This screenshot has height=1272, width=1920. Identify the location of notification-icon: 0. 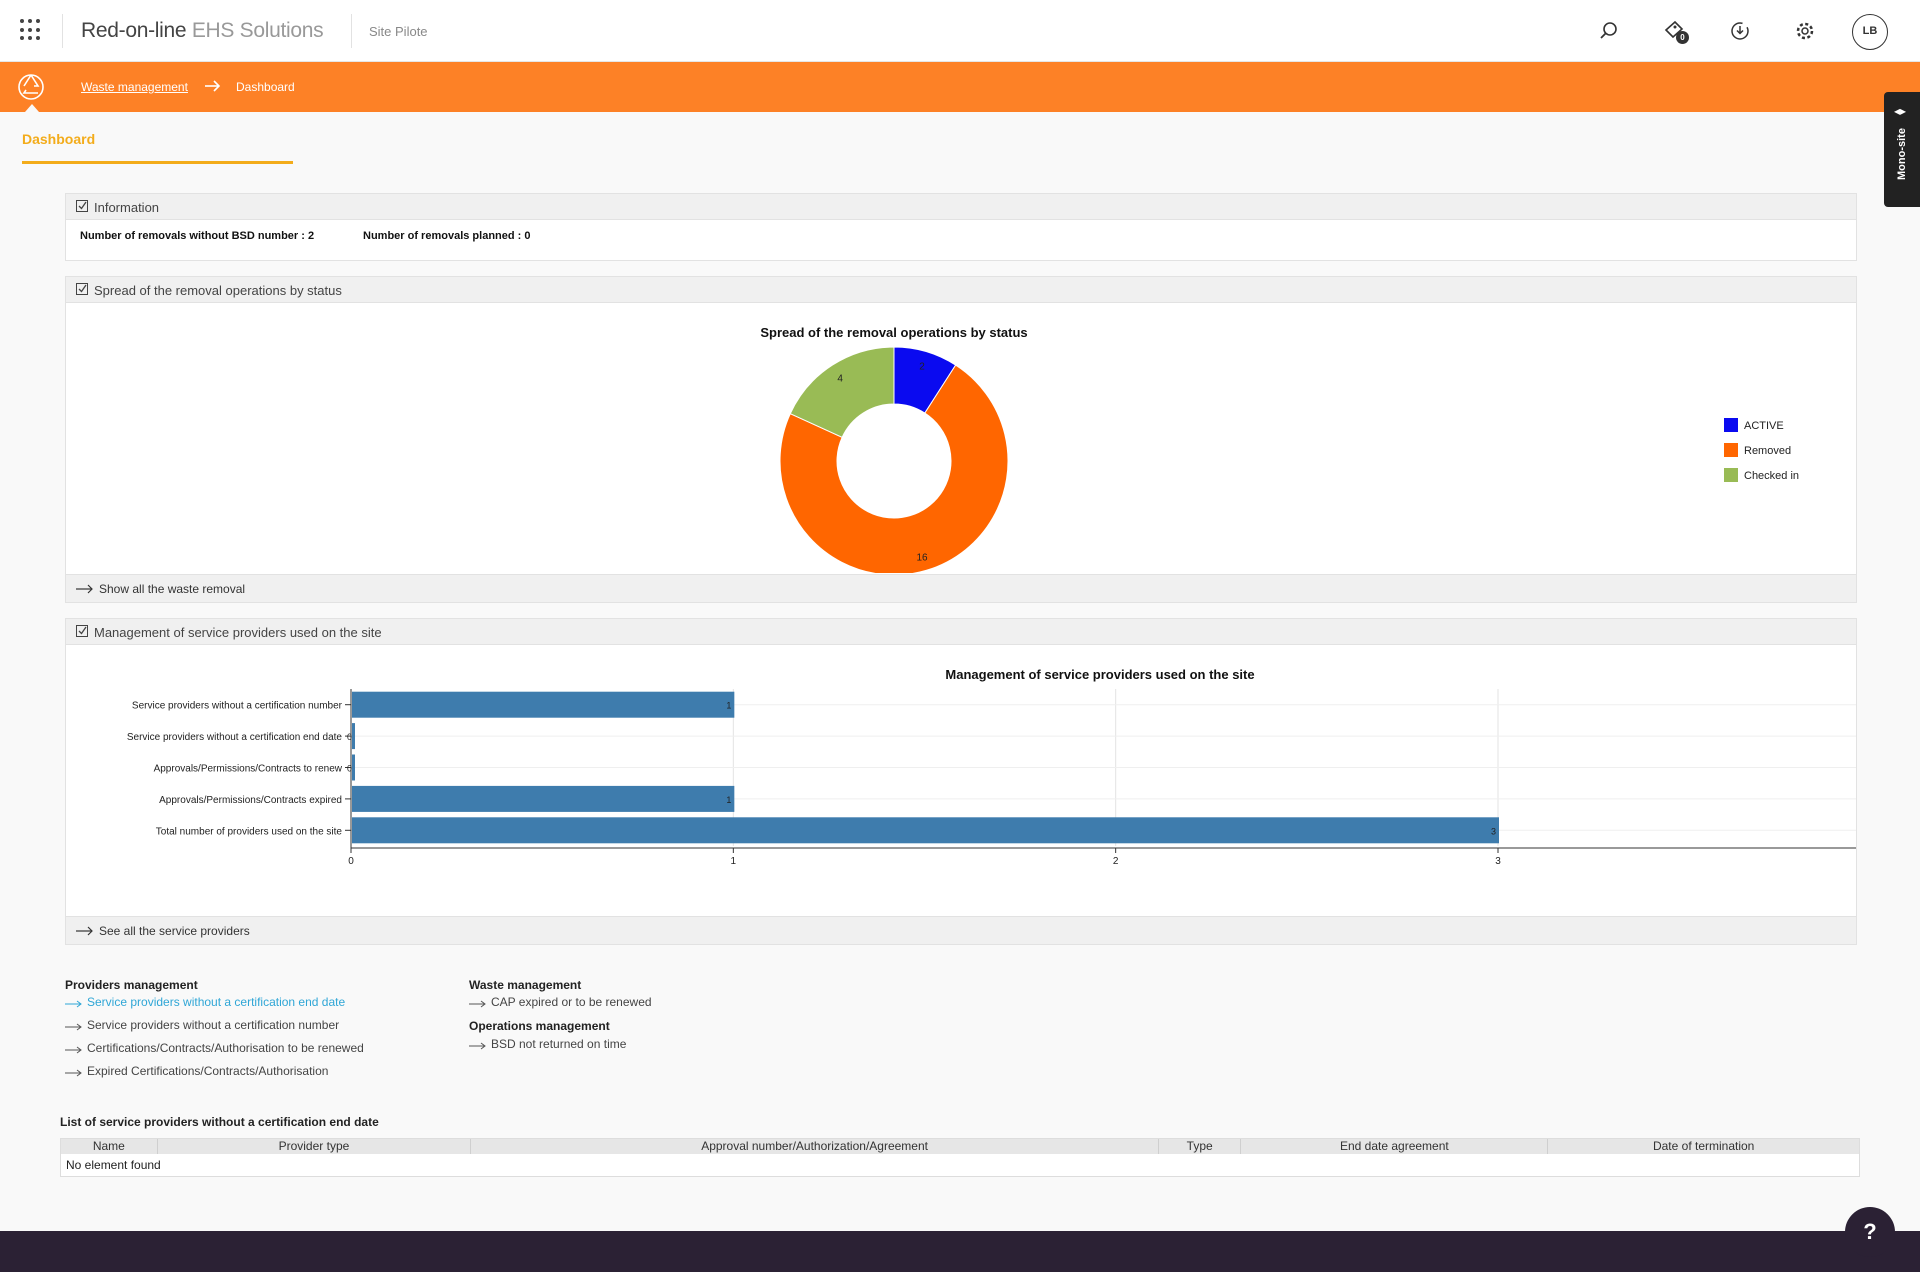
(1675, 31).